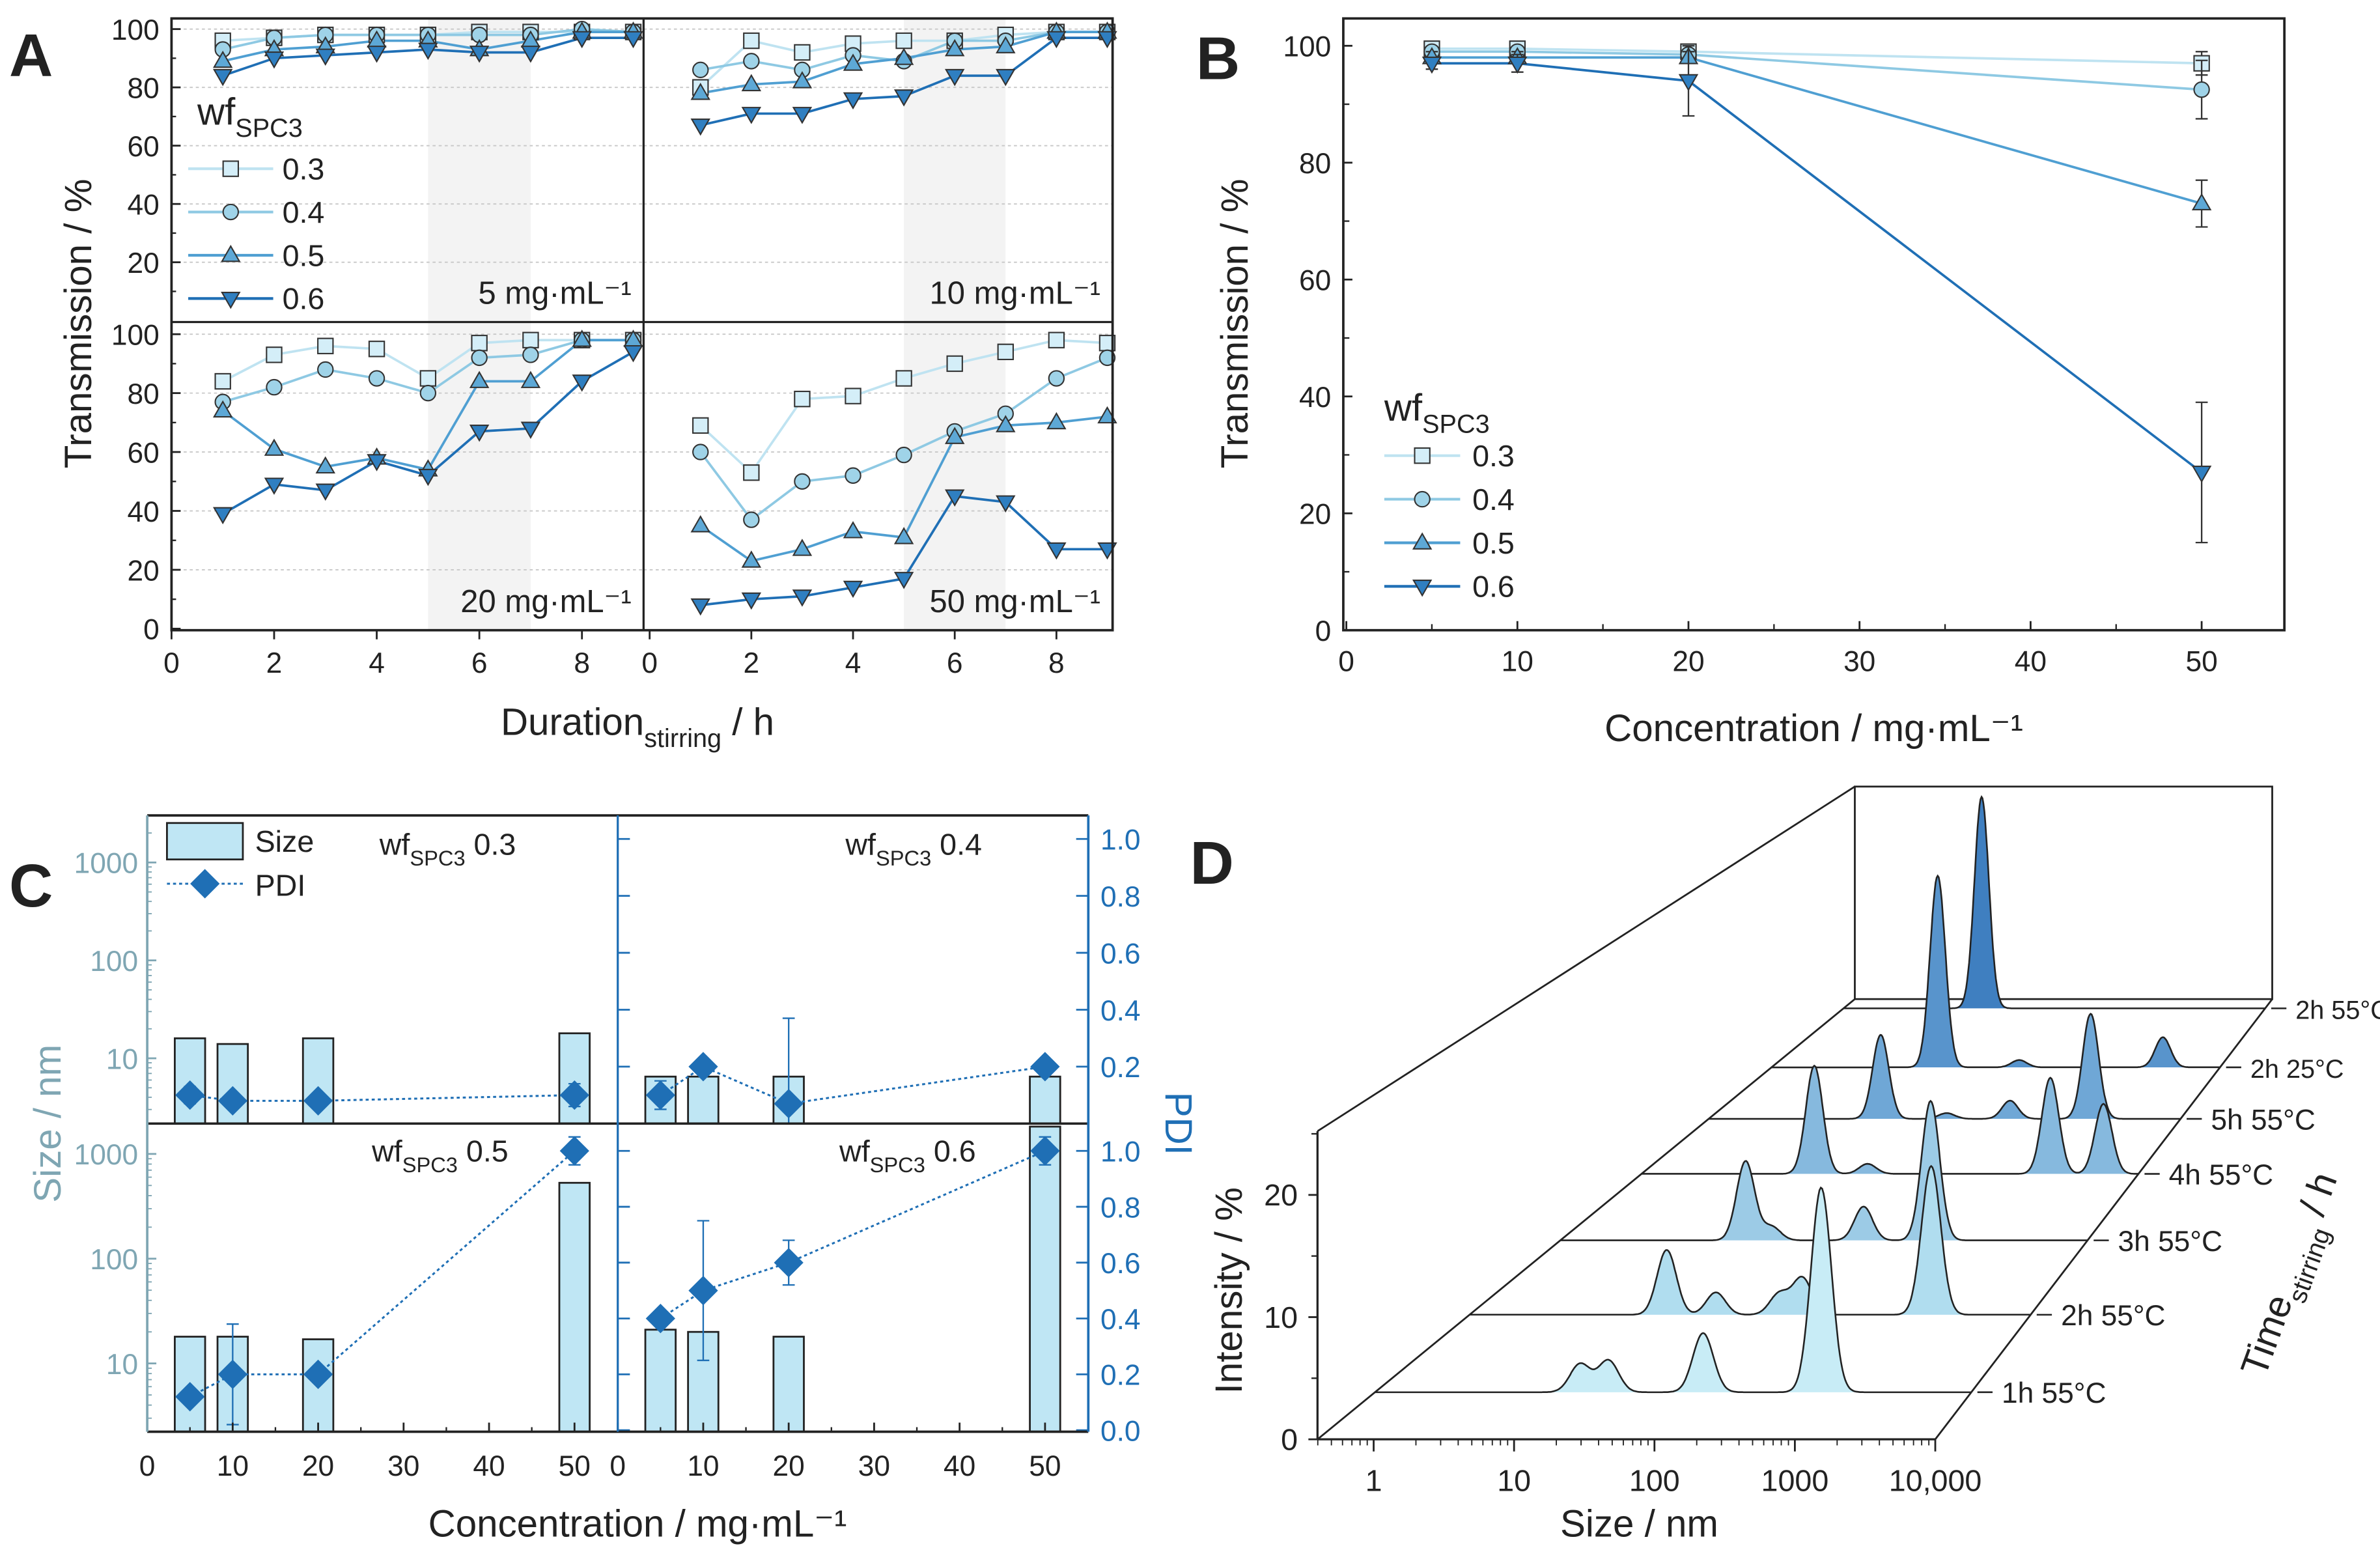 The width and height of the screenshot is (2380, 1561). I want to click on d-trace-label: 4h 55°C, so click(2221, 1175).